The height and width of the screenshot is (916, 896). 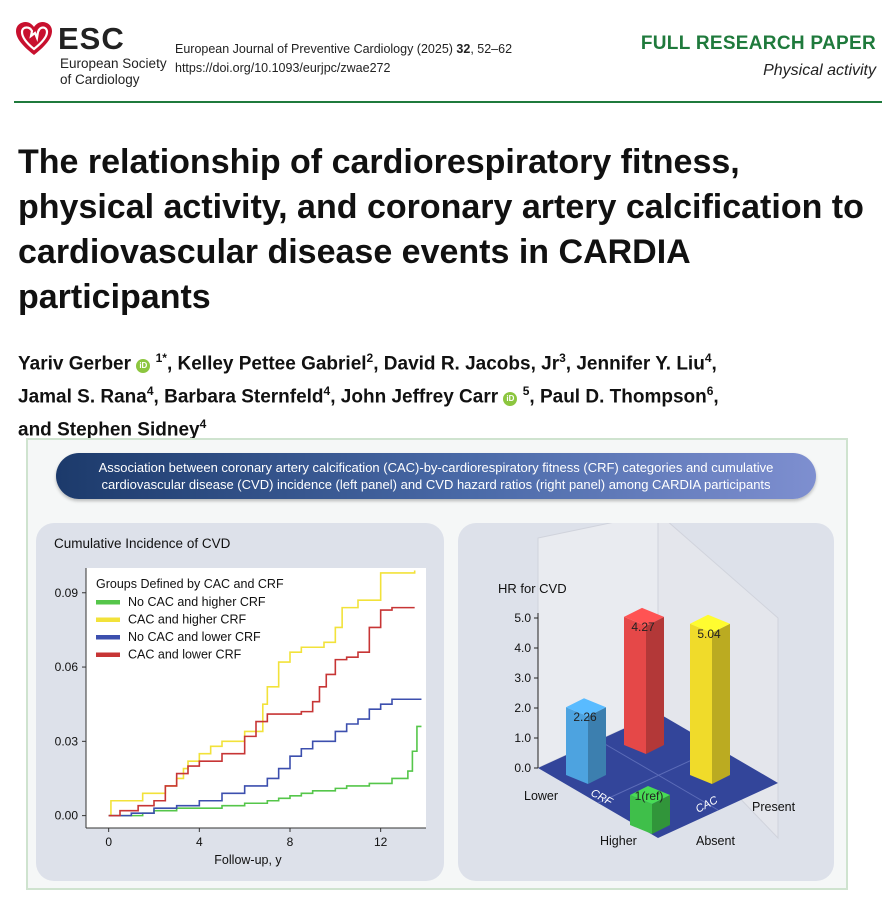 I want to click on author-name: Jennifer Y. Liu, so click(x=640, y=364).